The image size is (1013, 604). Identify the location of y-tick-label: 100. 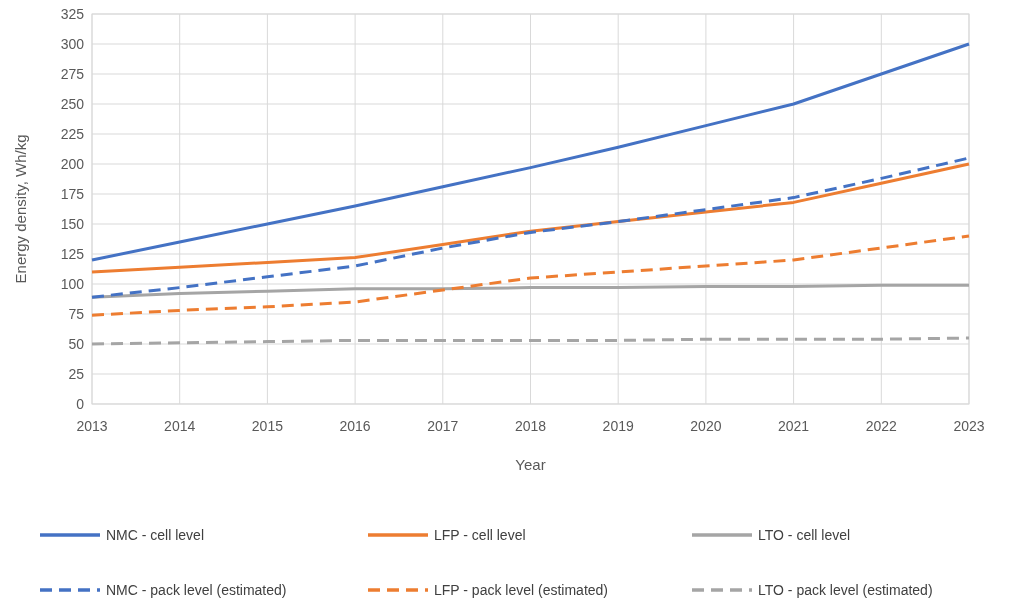
(72, 283).